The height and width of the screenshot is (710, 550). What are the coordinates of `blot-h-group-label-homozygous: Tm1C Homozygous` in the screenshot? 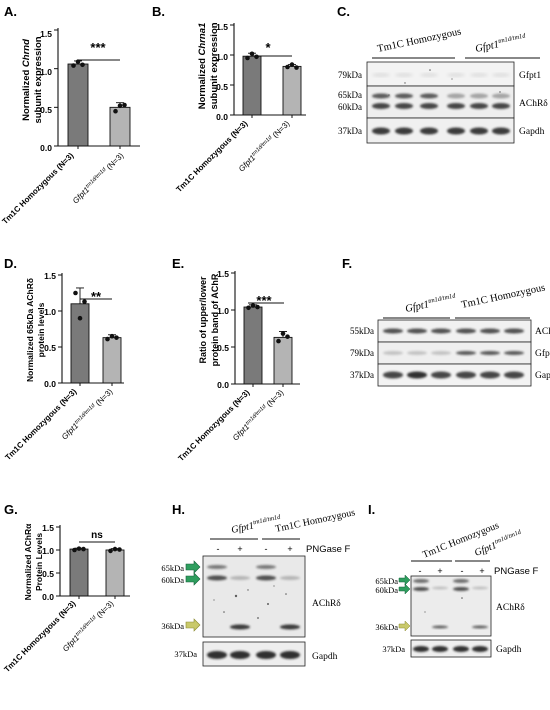 It's located at (315, 521).